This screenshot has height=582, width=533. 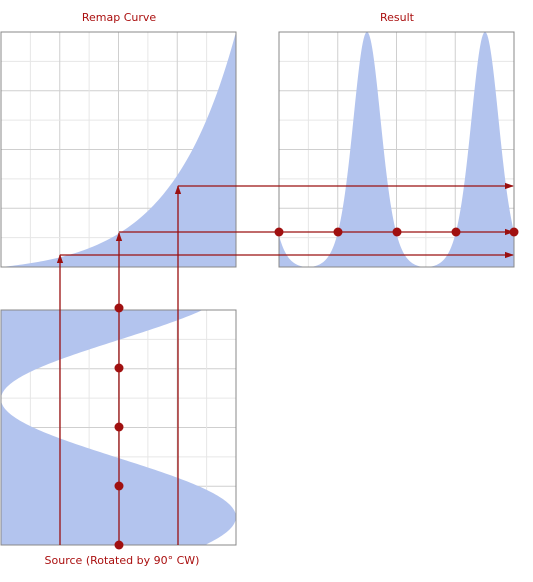 What do you see at coordinates (119, 17) in the screenshot?
I see `remap-curve-title: Remap Curve` at bounding box center [119, 17].